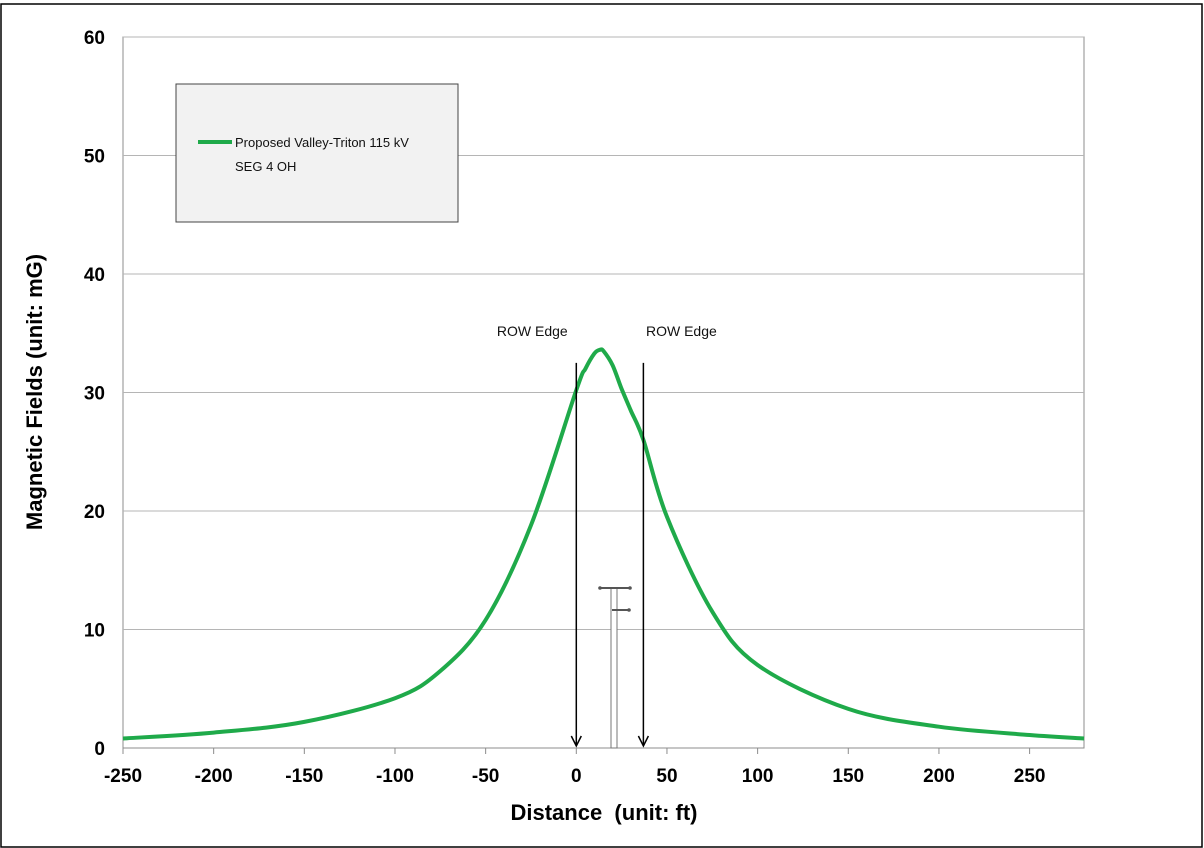  I want to click on legend-label-line-2: SEG 4 OH, so click(265, 166).